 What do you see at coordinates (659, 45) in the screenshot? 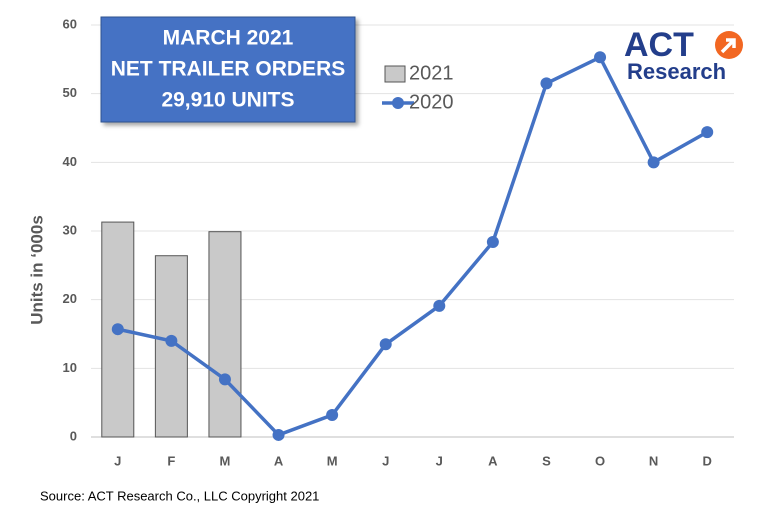
I see `logo-top: ACT` at bounding box center [659, 45].